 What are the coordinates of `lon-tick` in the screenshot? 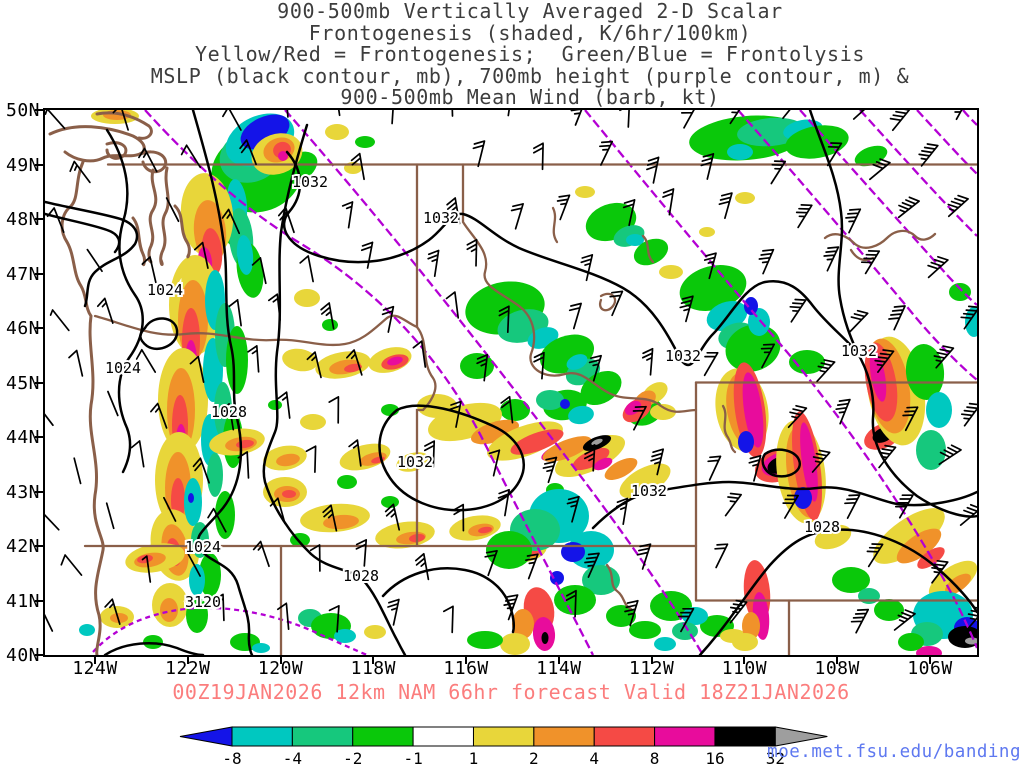 It's located at (558, 659).